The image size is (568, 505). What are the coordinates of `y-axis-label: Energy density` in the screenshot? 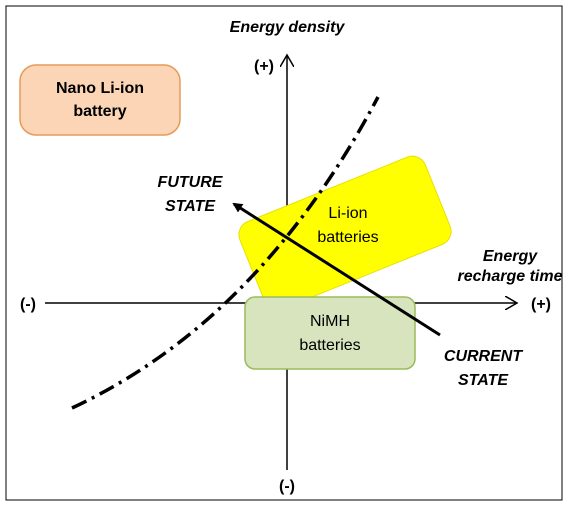 It's located at (288, 27).